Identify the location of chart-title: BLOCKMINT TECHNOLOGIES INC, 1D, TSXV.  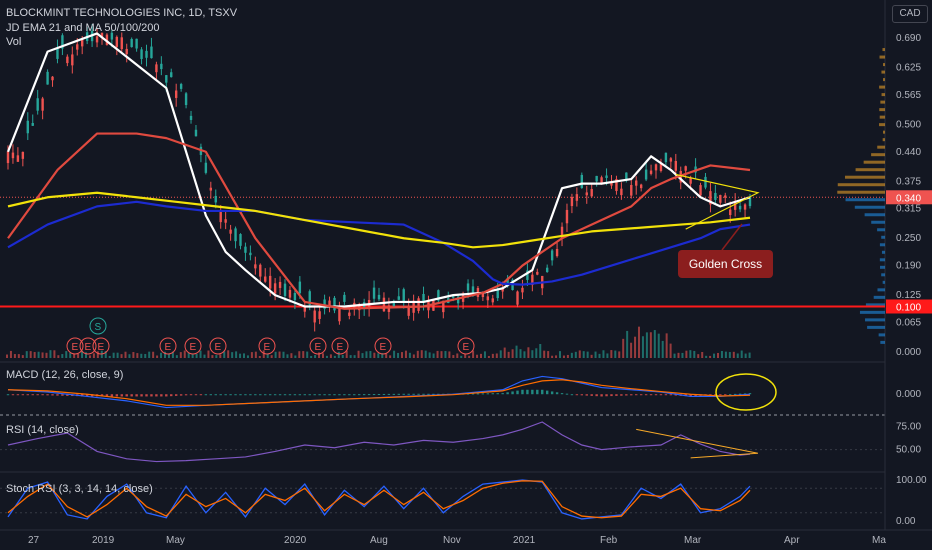
(121, 13).